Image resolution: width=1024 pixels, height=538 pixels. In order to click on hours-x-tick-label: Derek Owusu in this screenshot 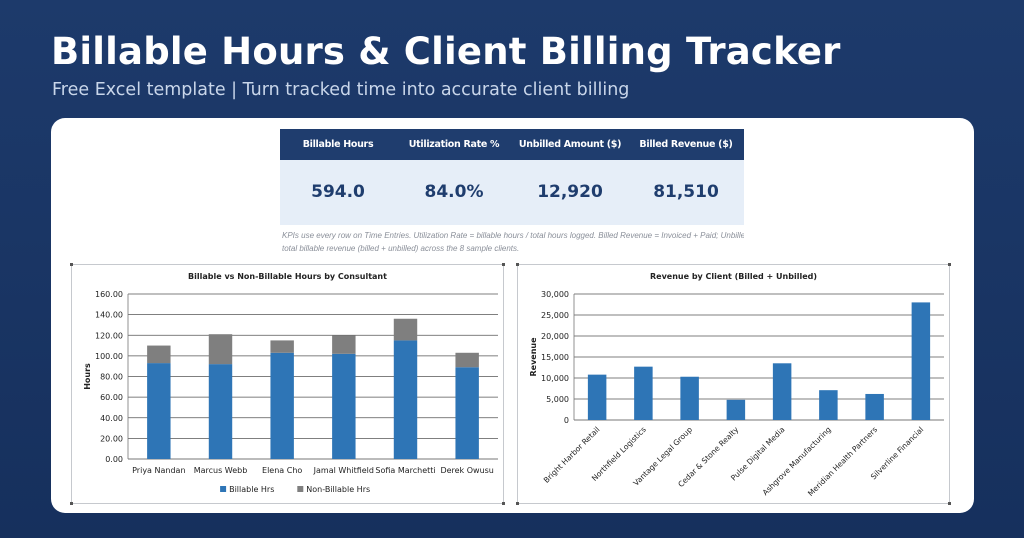, I will do `click(466, 470)`.